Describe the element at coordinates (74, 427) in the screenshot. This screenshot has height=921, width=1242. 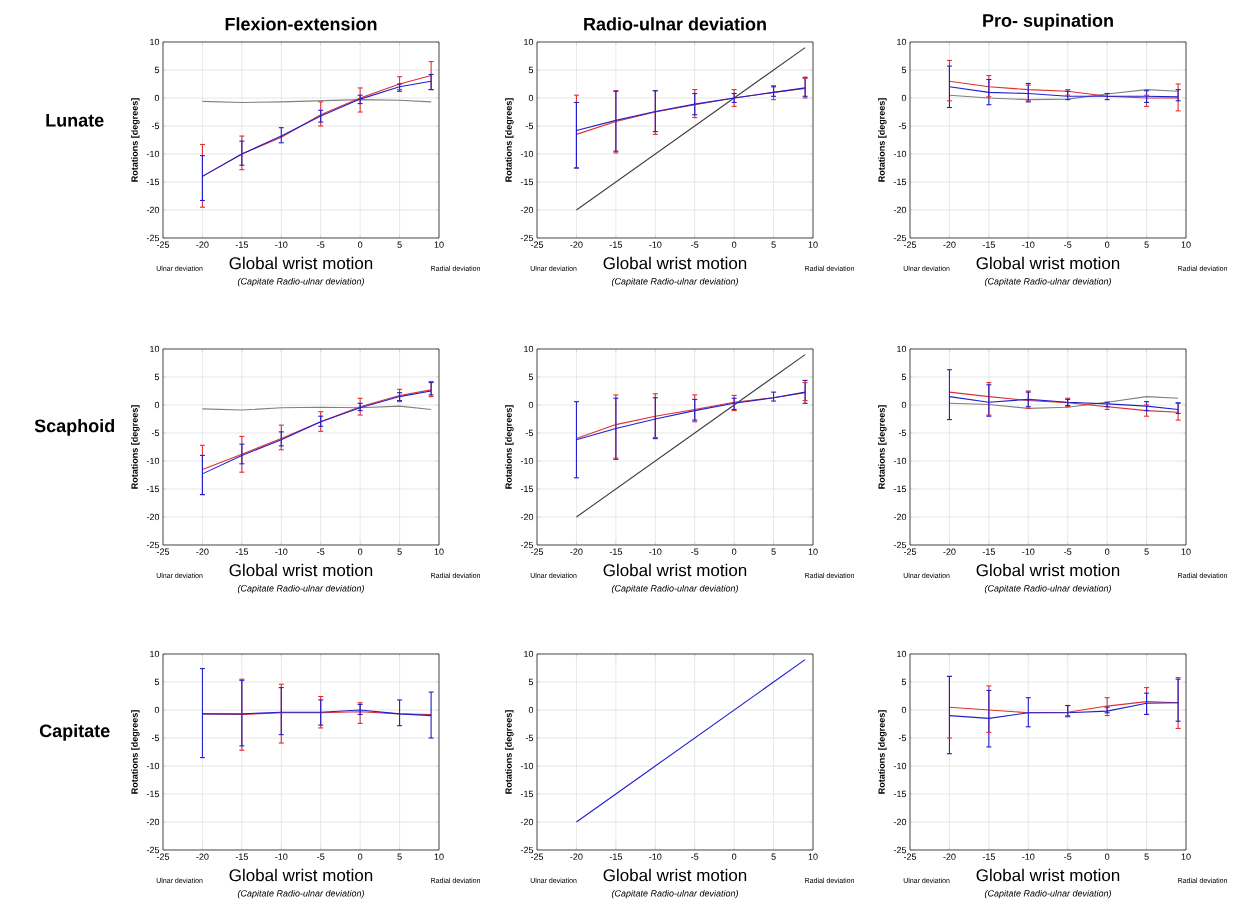
I see `text: Scaphoid` at that location.